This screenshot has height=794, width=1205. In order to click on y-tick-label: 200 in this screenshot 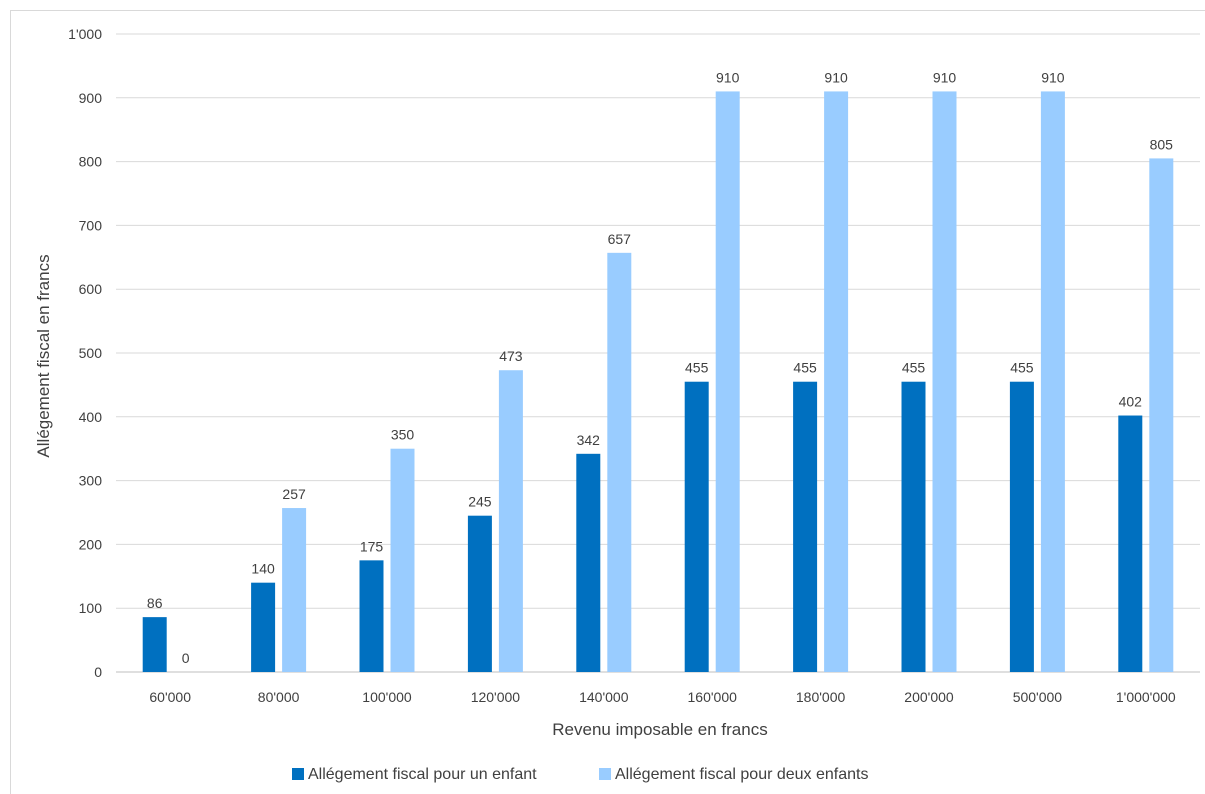, I will do `click(91, 544)`.